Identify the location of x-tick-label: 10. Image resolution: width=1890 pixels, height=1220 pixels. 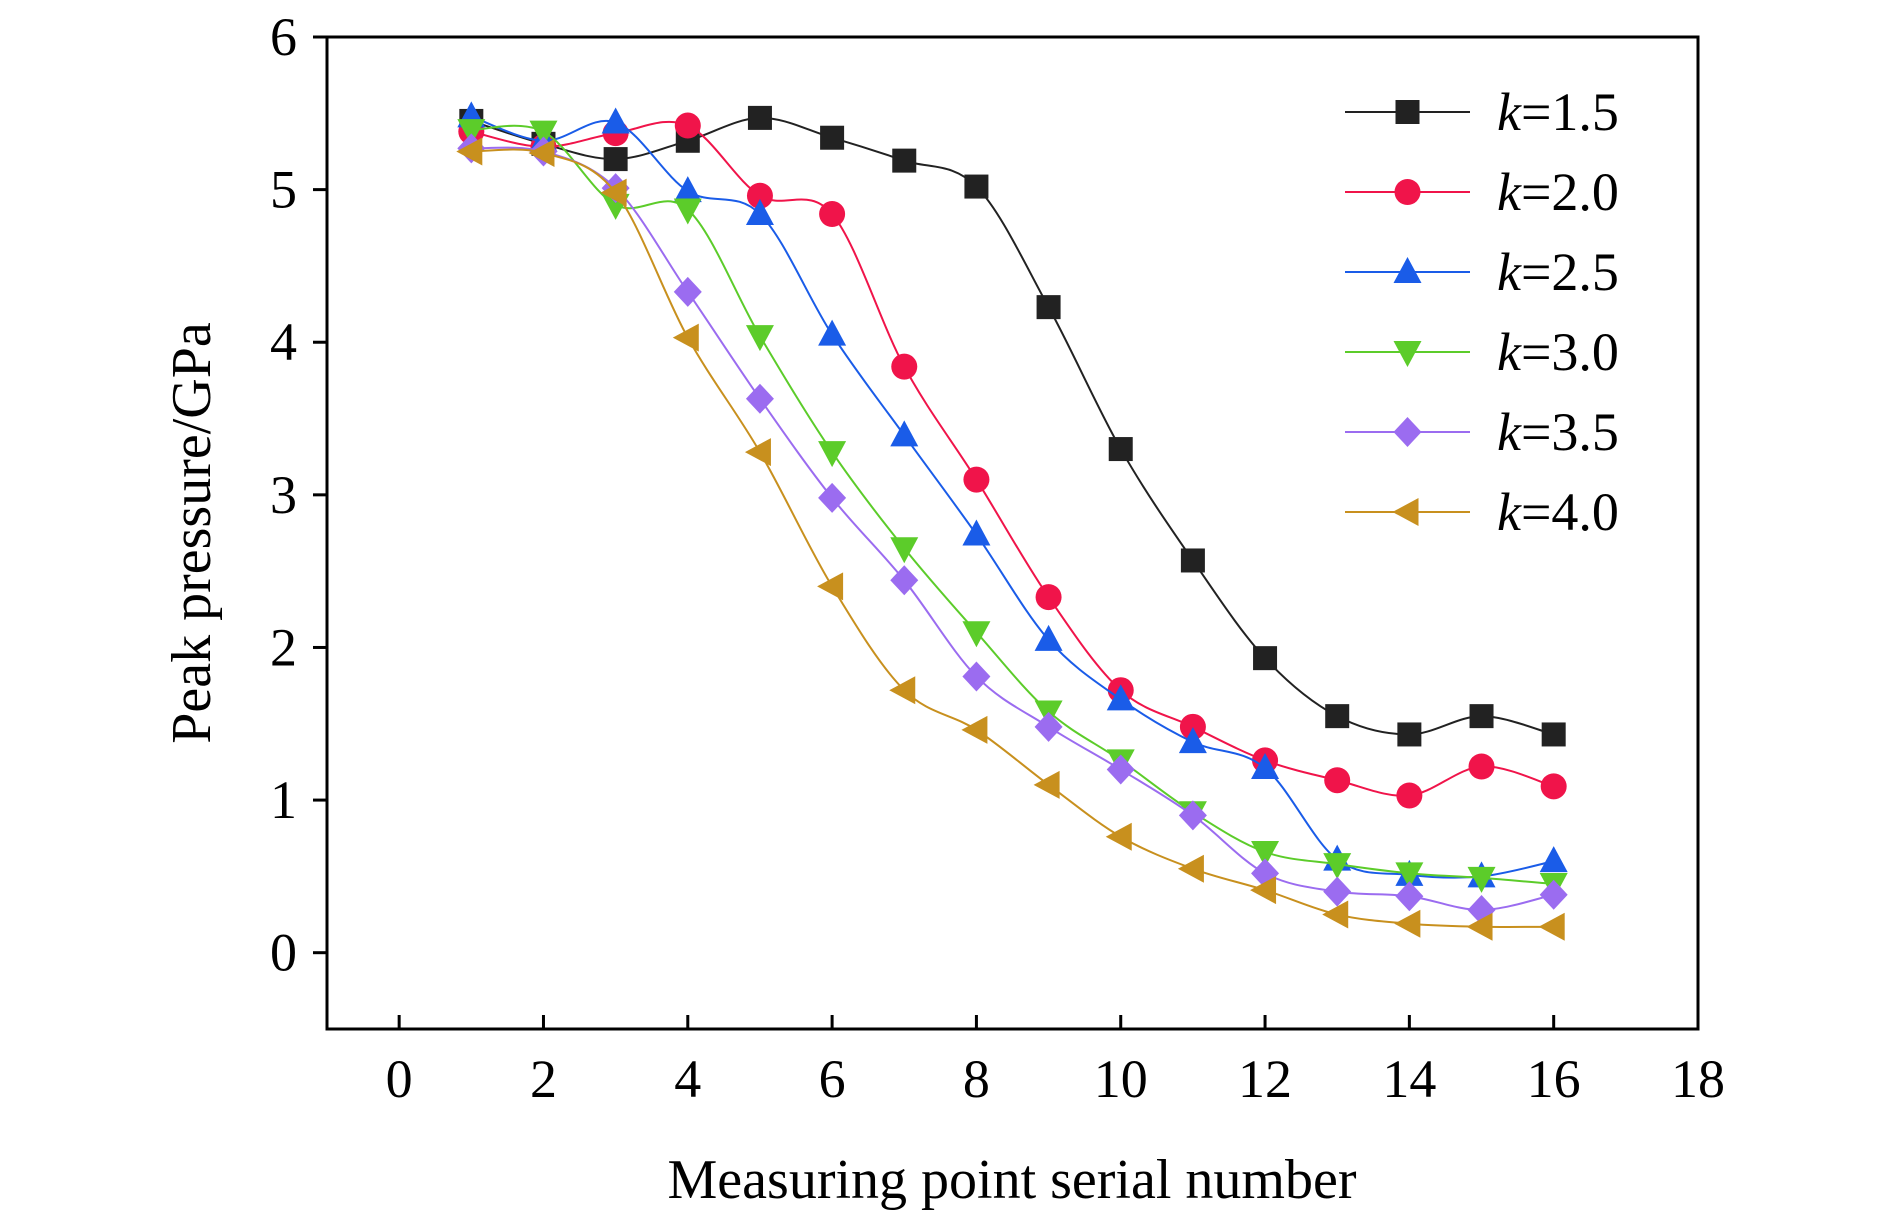
(1121, 1079).